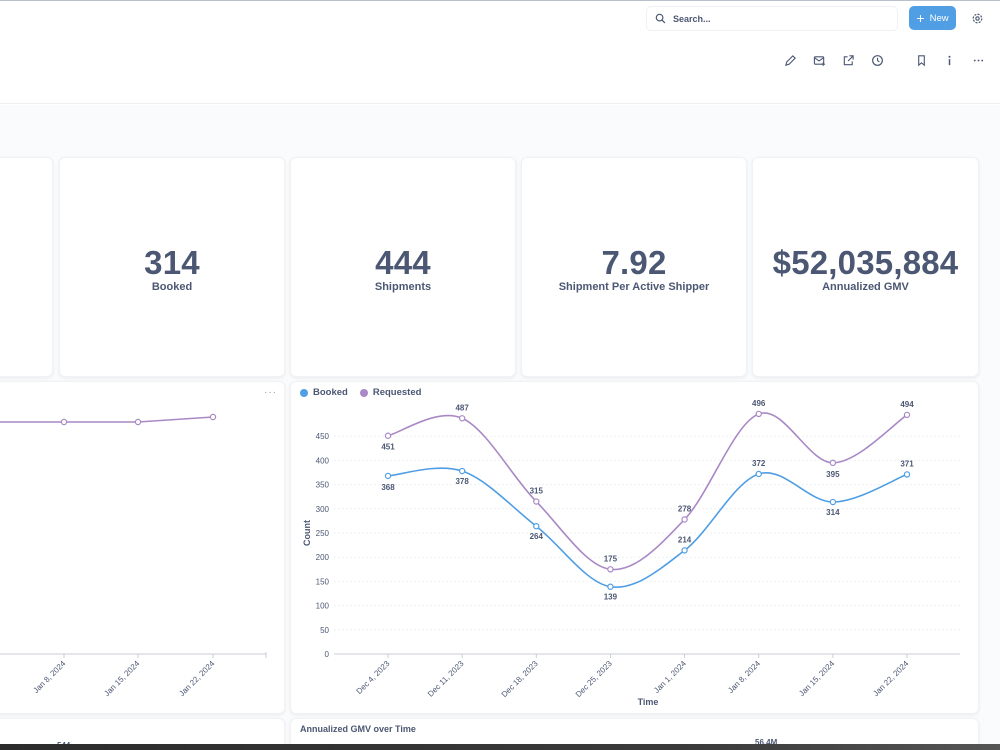  I want to click on data-label: 175, so click(611, 558).